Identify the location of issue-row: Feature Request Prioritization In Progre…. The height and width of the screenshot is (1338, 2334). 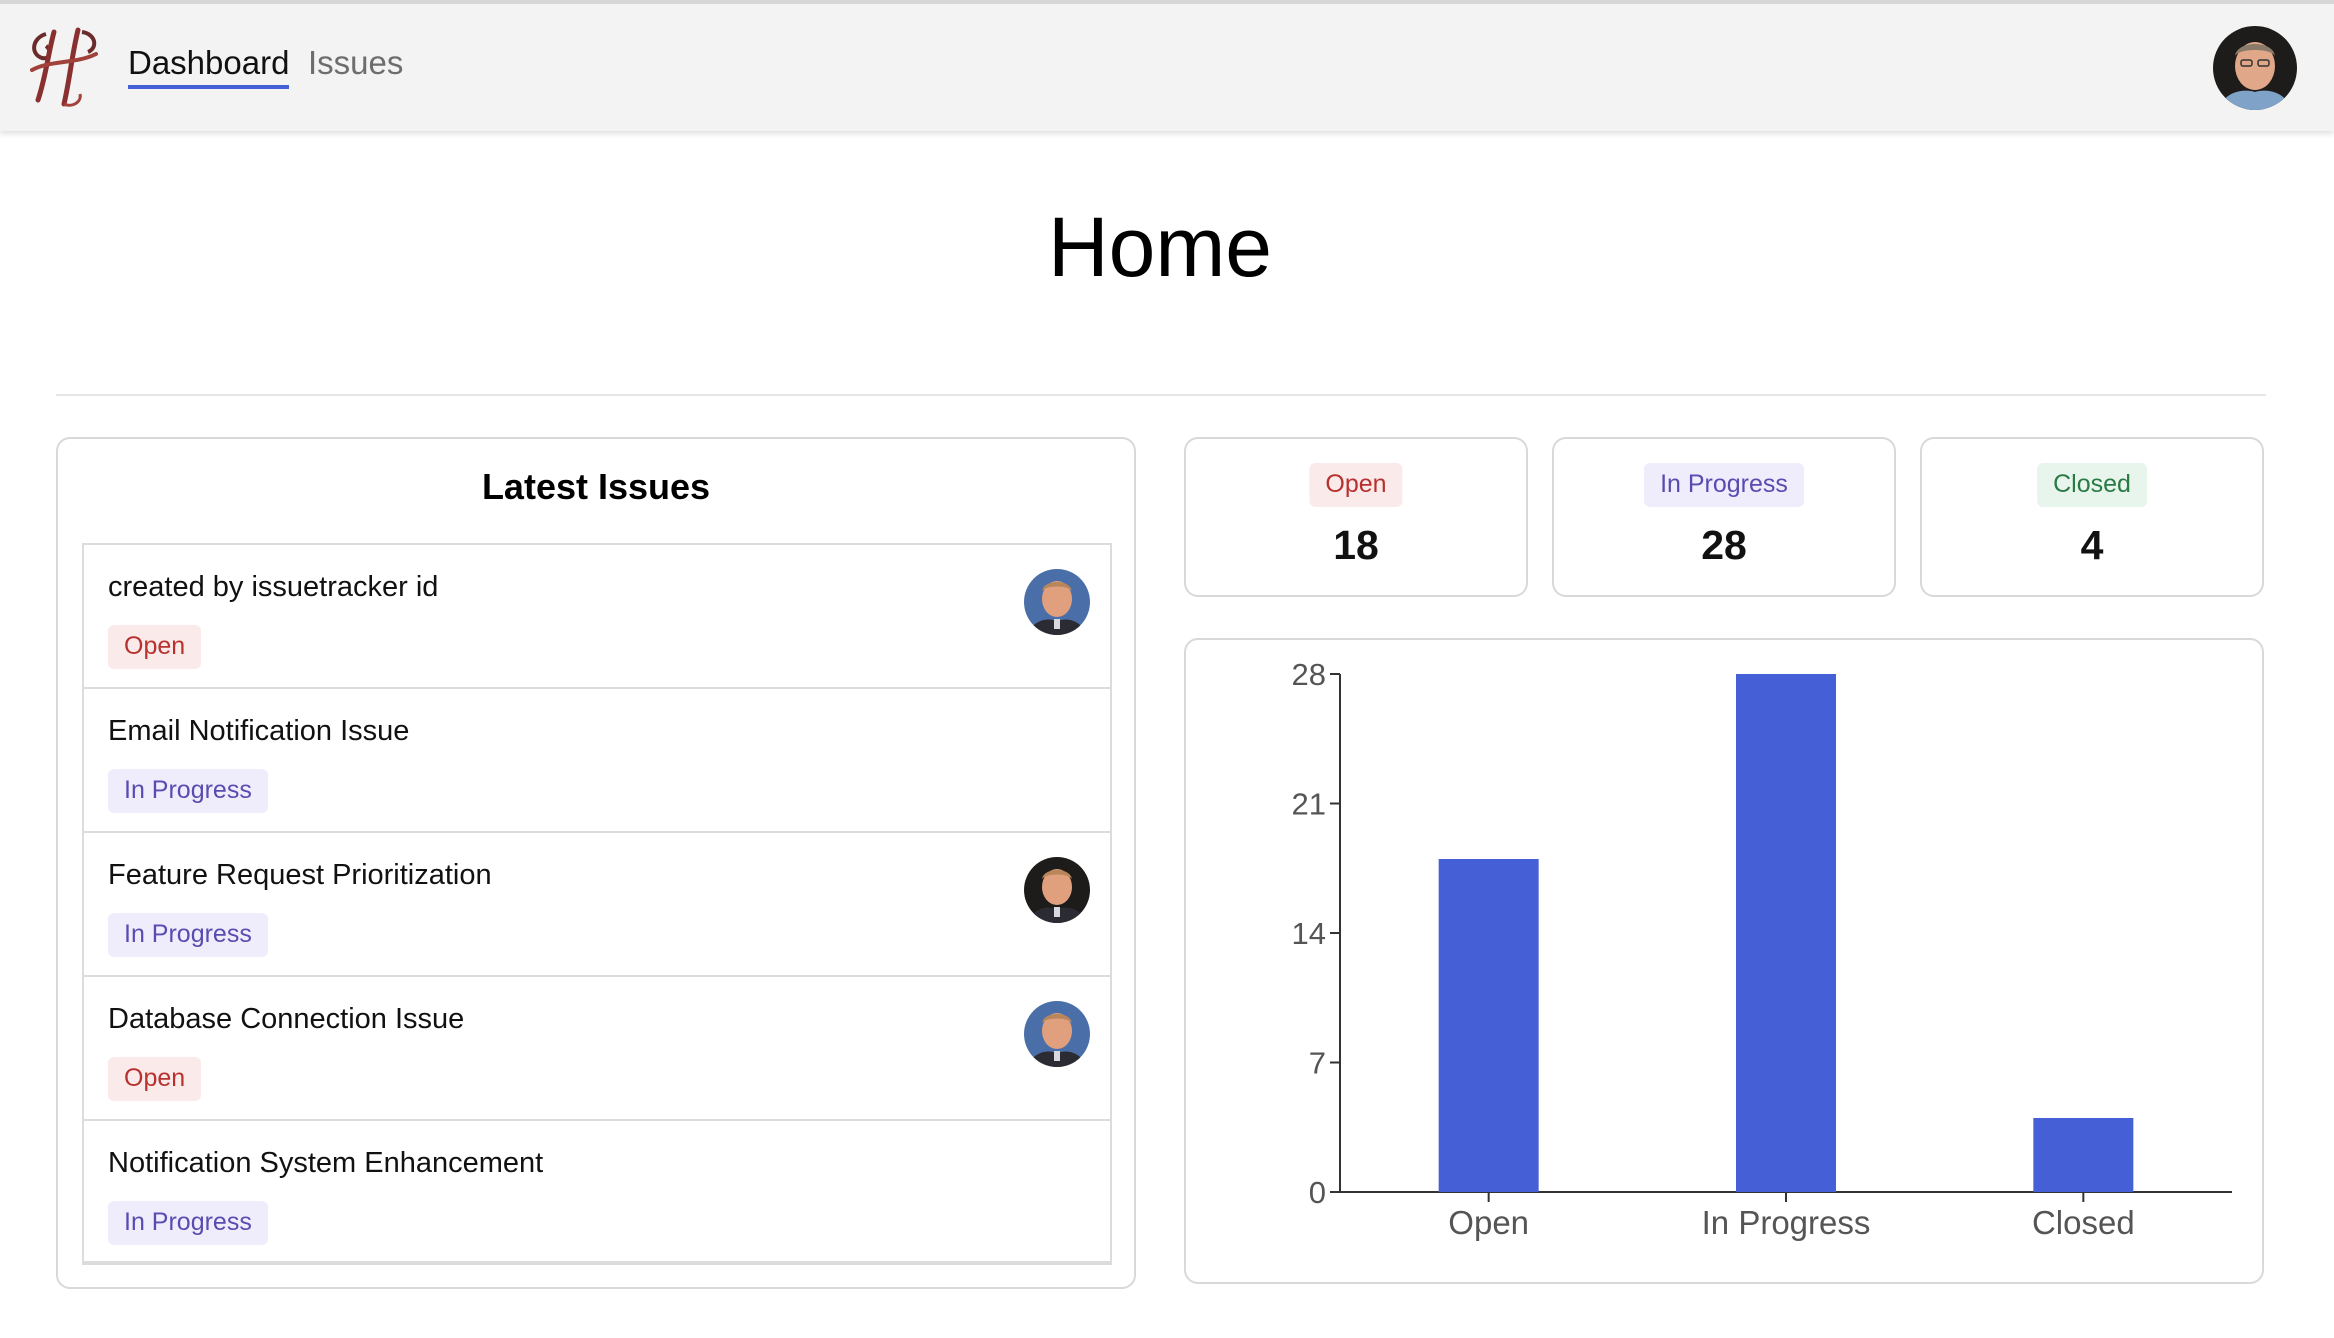
(597, 905).